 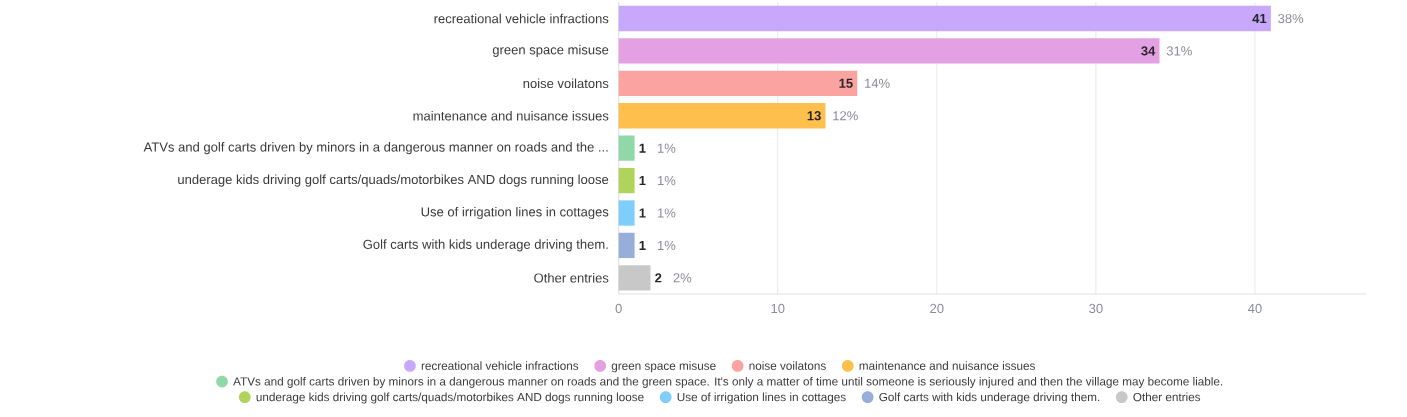 I want to click on x-tick-label: 0, so click(x=618, y=308).